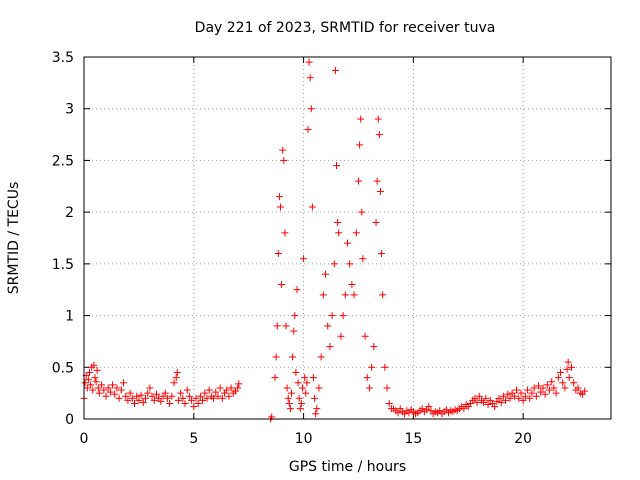  Describe the element at coordinates (14, 238) in the screenshot. I see `y-axis-label: SRMTID / TECUs` at that location.